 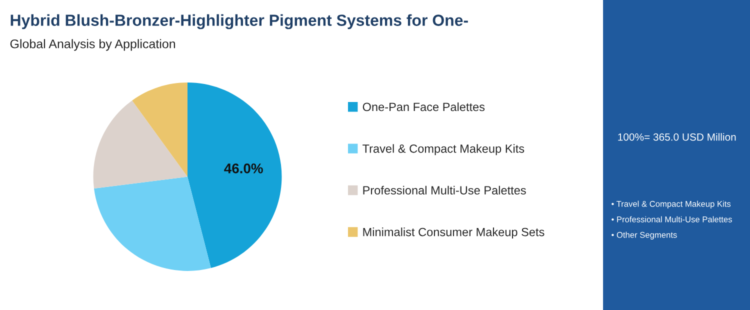 I want to click on legend-label: Minimalist Consumer Makeup Sets, so click(x=453, y=233).